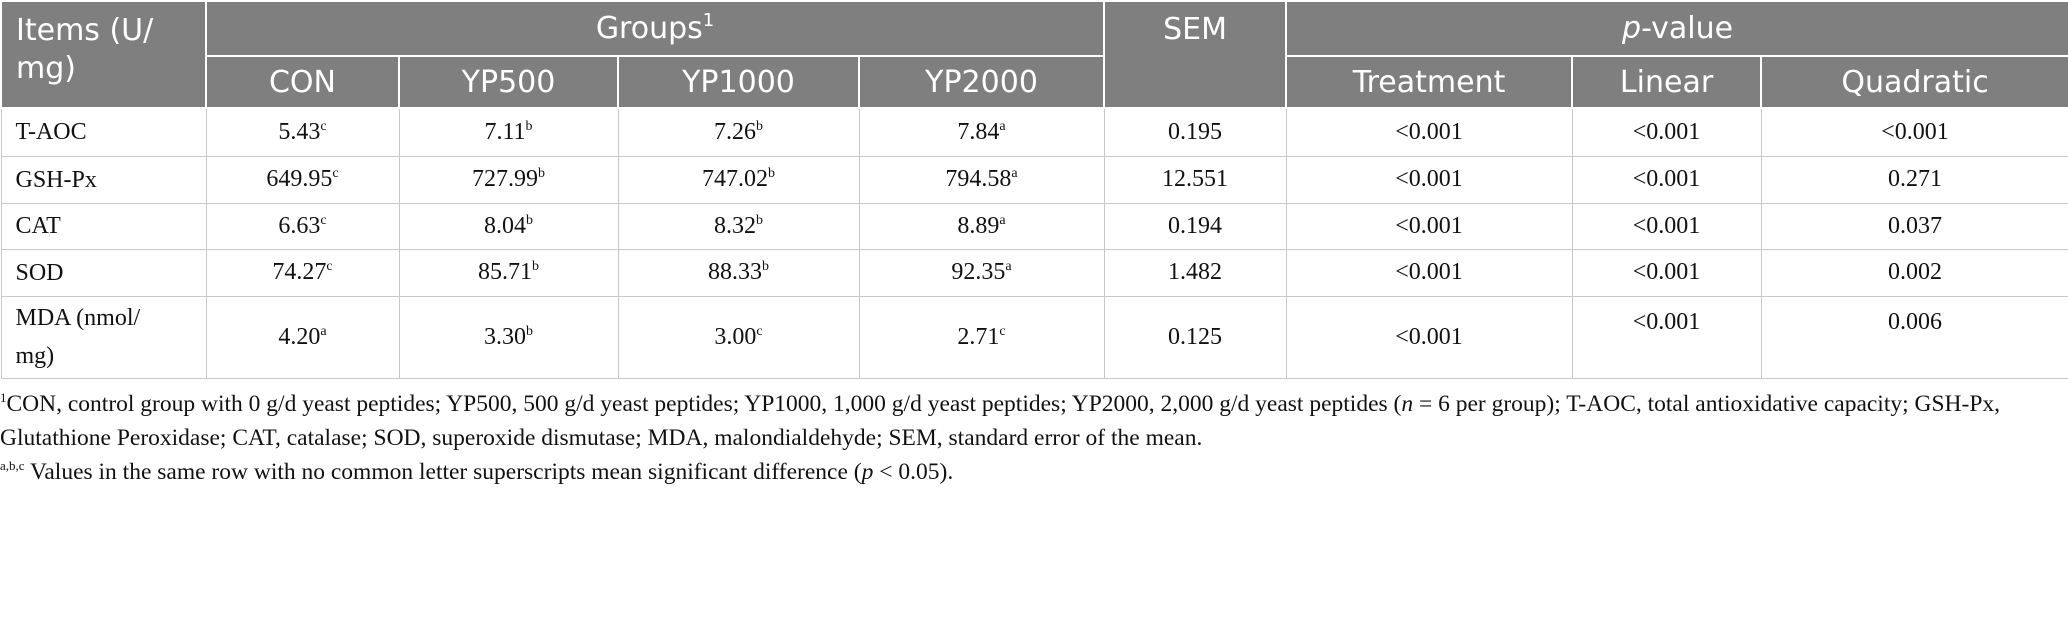  What do you see at coordinates (508, 82) in the screenshot?
I see `header-cell: YP500` at bounding box center [508, 82].